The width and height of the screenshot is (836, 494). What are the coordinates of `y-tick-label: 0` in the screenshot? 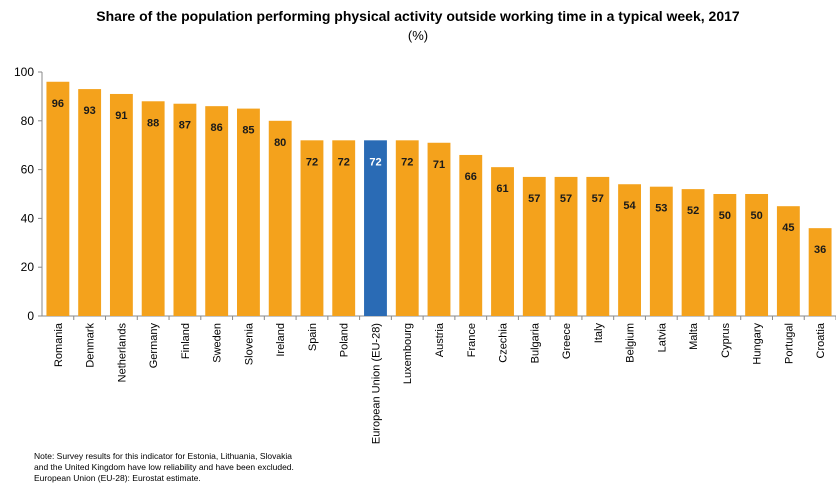 It's located at (30, 316).